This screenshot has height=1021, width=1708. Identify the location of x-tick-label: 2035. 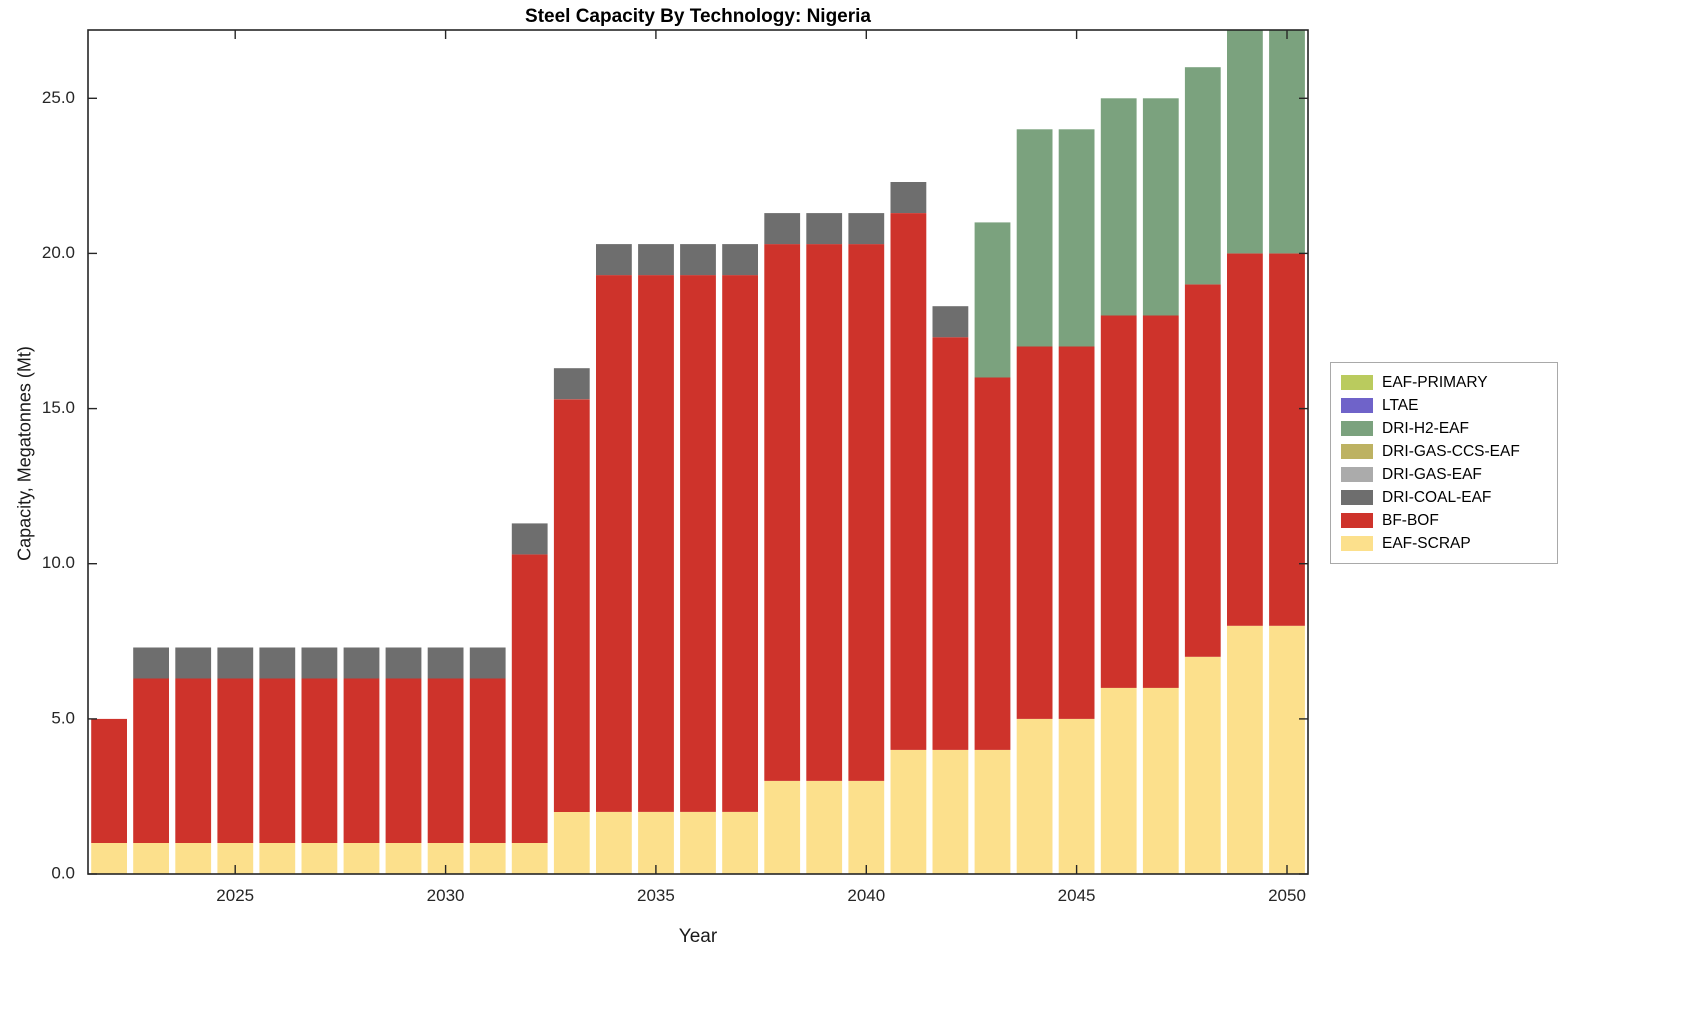
(656, 895).